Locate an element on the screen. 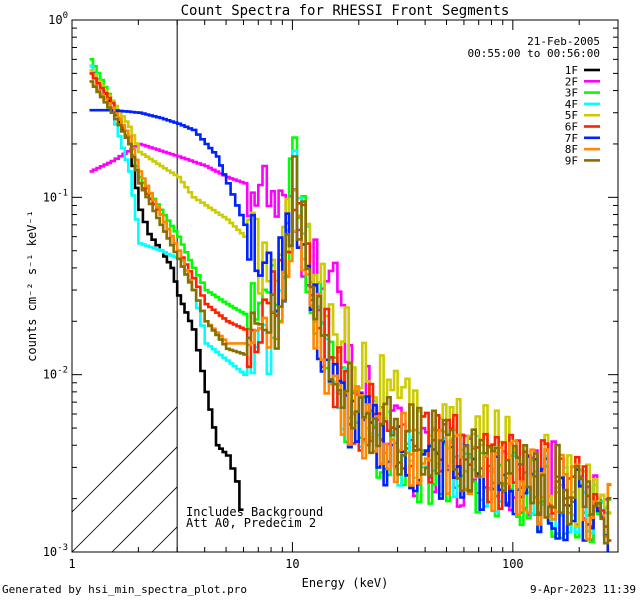  x-tick-label: 100 is located at coordinates (513, 564).